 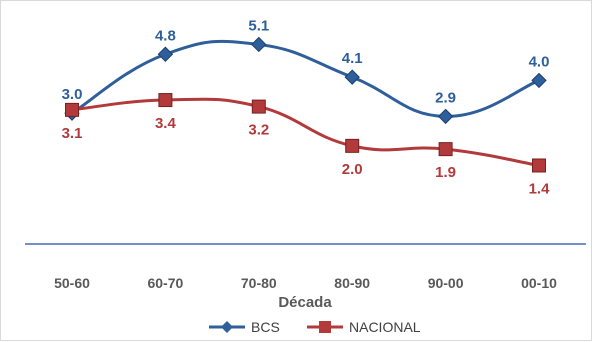 I want to click on data-label-nacional: 3.1, so click(x=72, y=133).